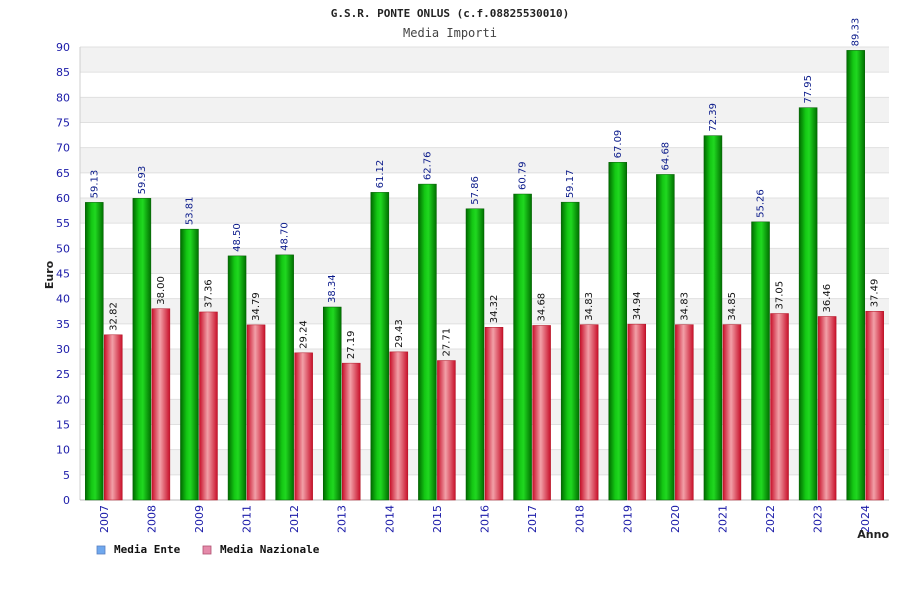 This screenshot has width=900, height=600. Describe the element at coordinates (113, 316) in the screenshot. I see `data-label-nazionale: 32.82` at that location.